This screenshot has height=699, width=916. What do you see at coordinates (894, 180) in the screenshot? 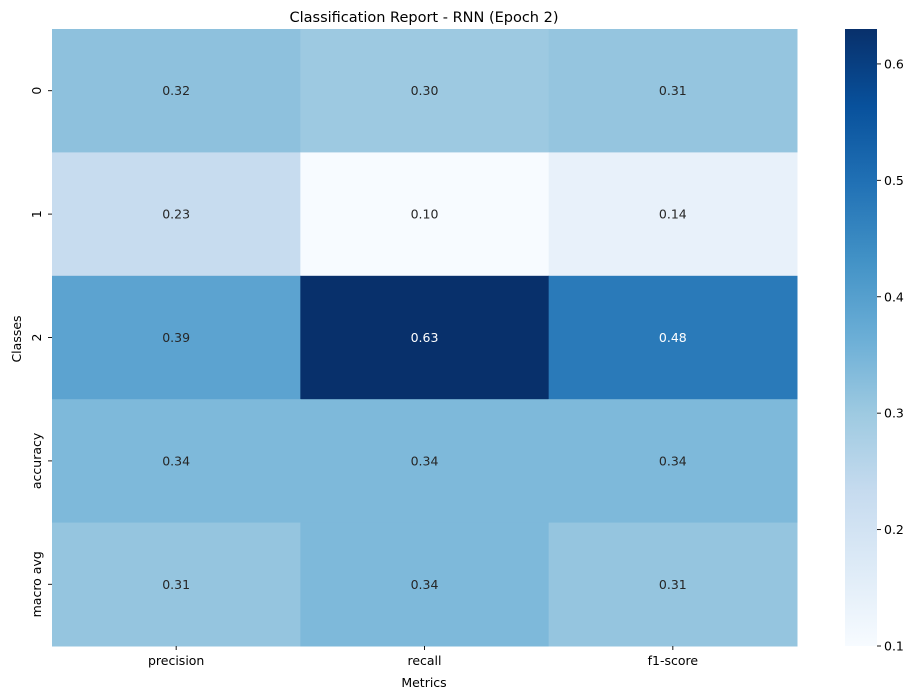
I see `colorbar-tick-label: 0.5` at bounding box center [894, 180].